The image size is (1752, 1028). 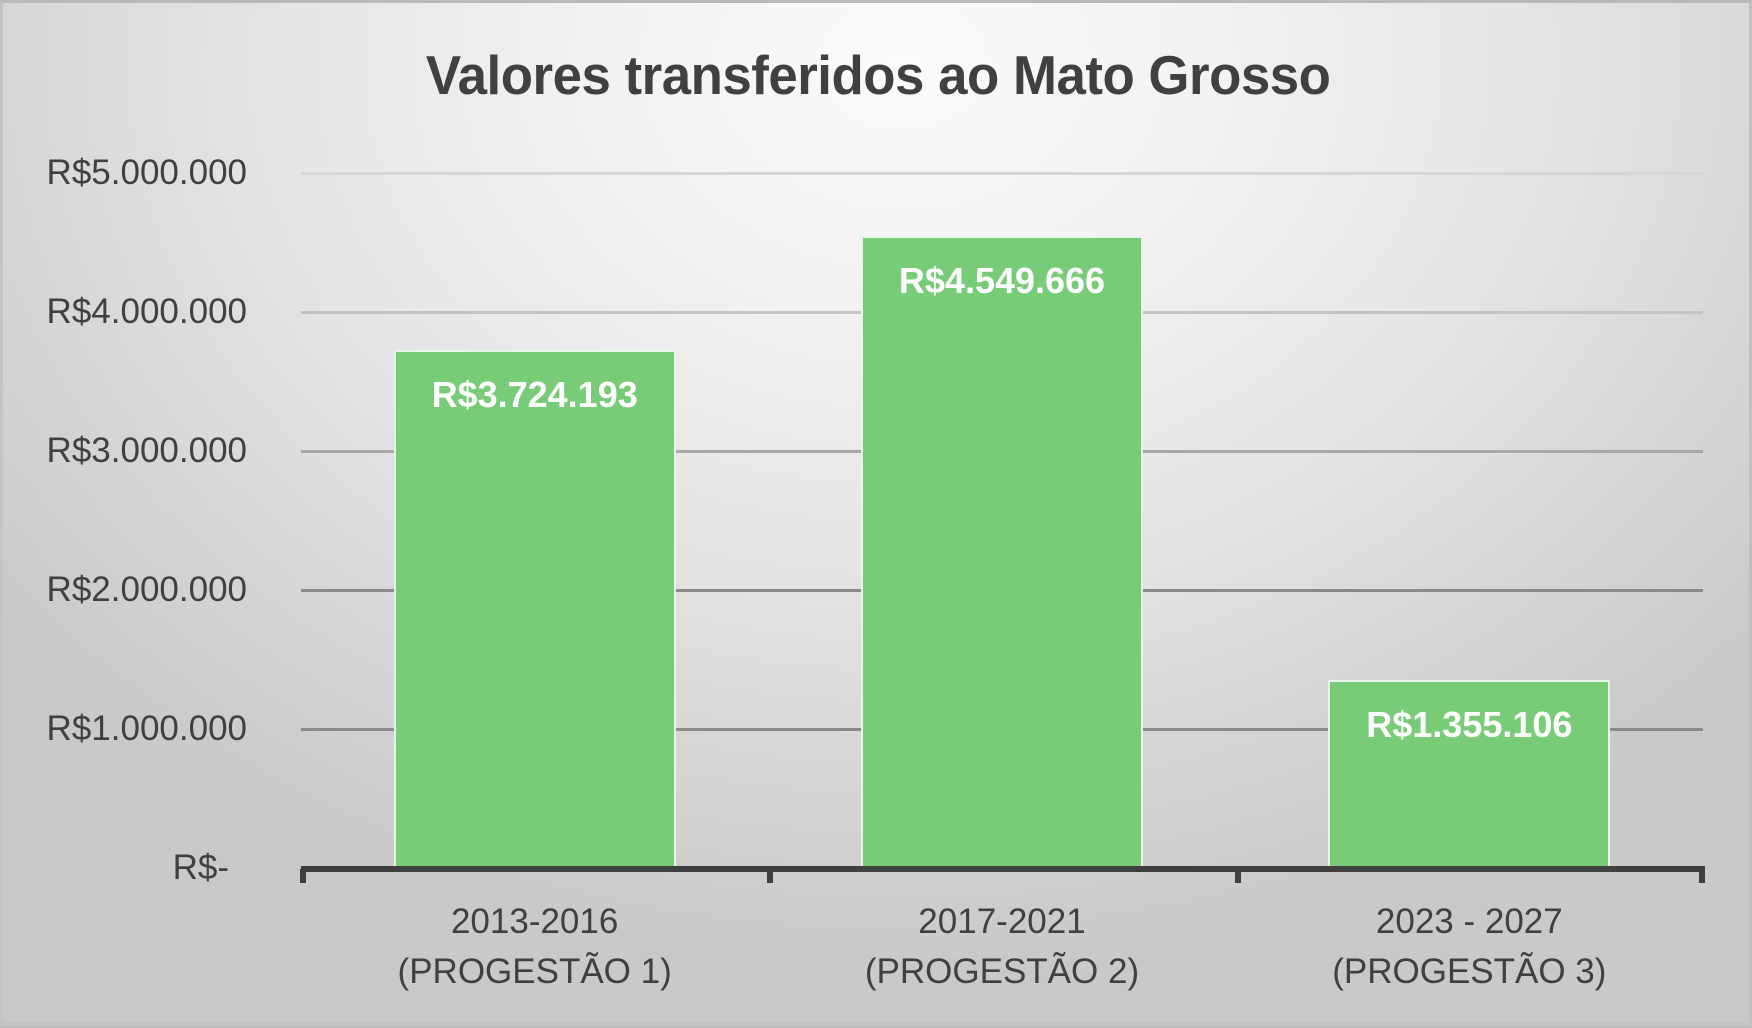 What do you see at coordinates (534, 921) in the screenshot?
I see `x-label-period: 2013-2016` at bounding box center [534, 921].